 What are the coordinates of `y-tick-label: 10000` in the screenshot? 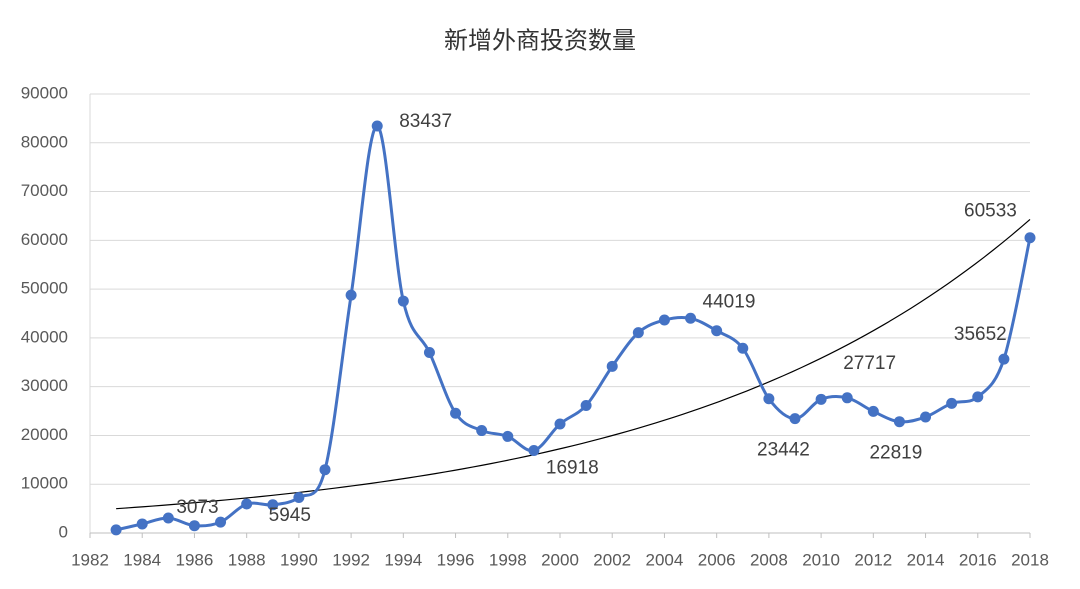 It's located at (44, 483).